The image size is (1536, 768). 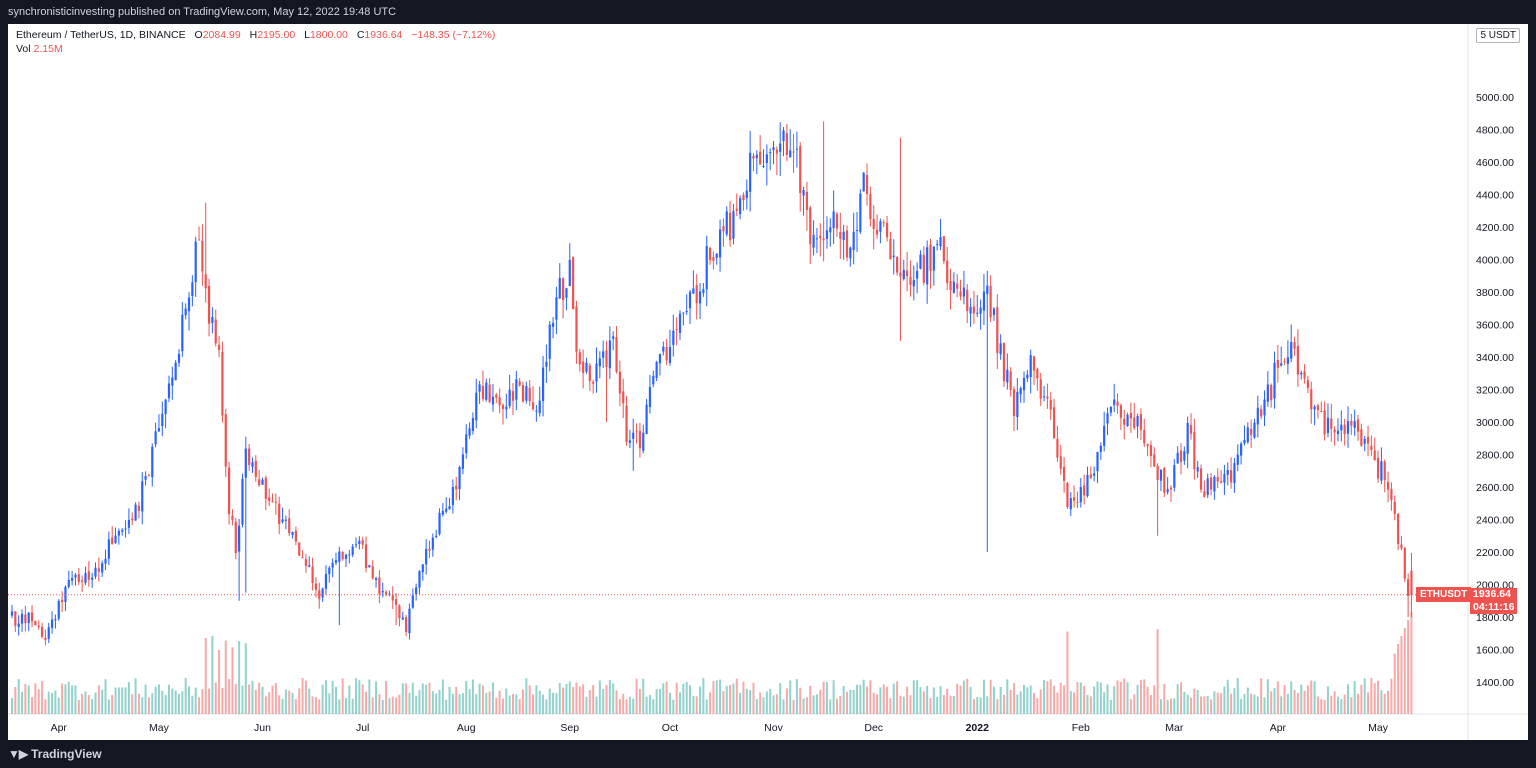 I want to click on x-tick-label: Aug, so click(x=466, y=728).